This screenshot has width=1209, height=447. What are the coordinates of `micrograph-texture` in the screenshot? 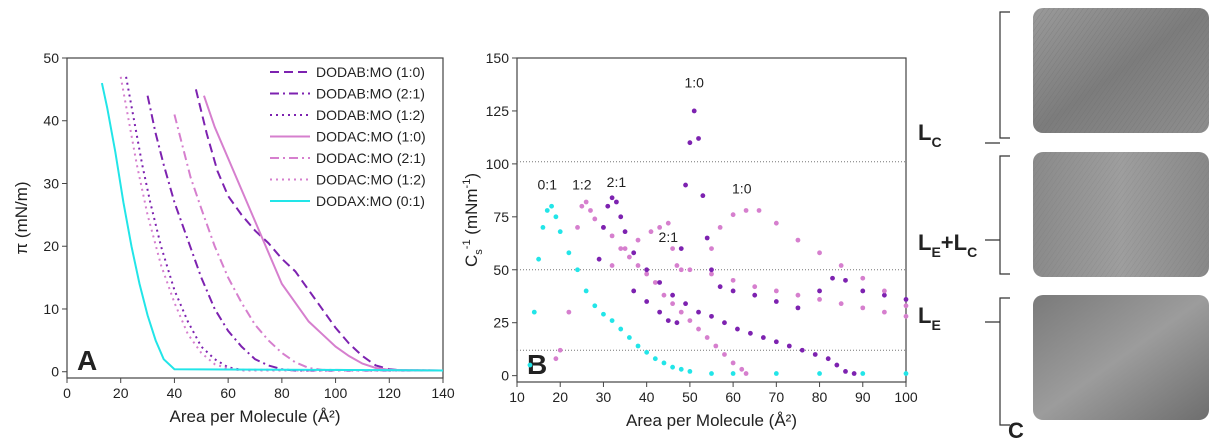 It's located at (1121, 214).